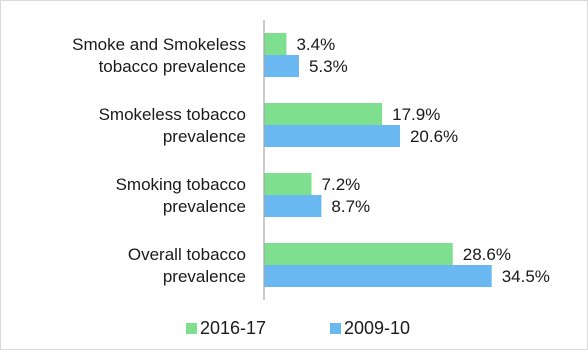 Image resolution: width=588 pixels, height=350 pixels. I want to click on data-label: 7.2%, so click(341, 184).